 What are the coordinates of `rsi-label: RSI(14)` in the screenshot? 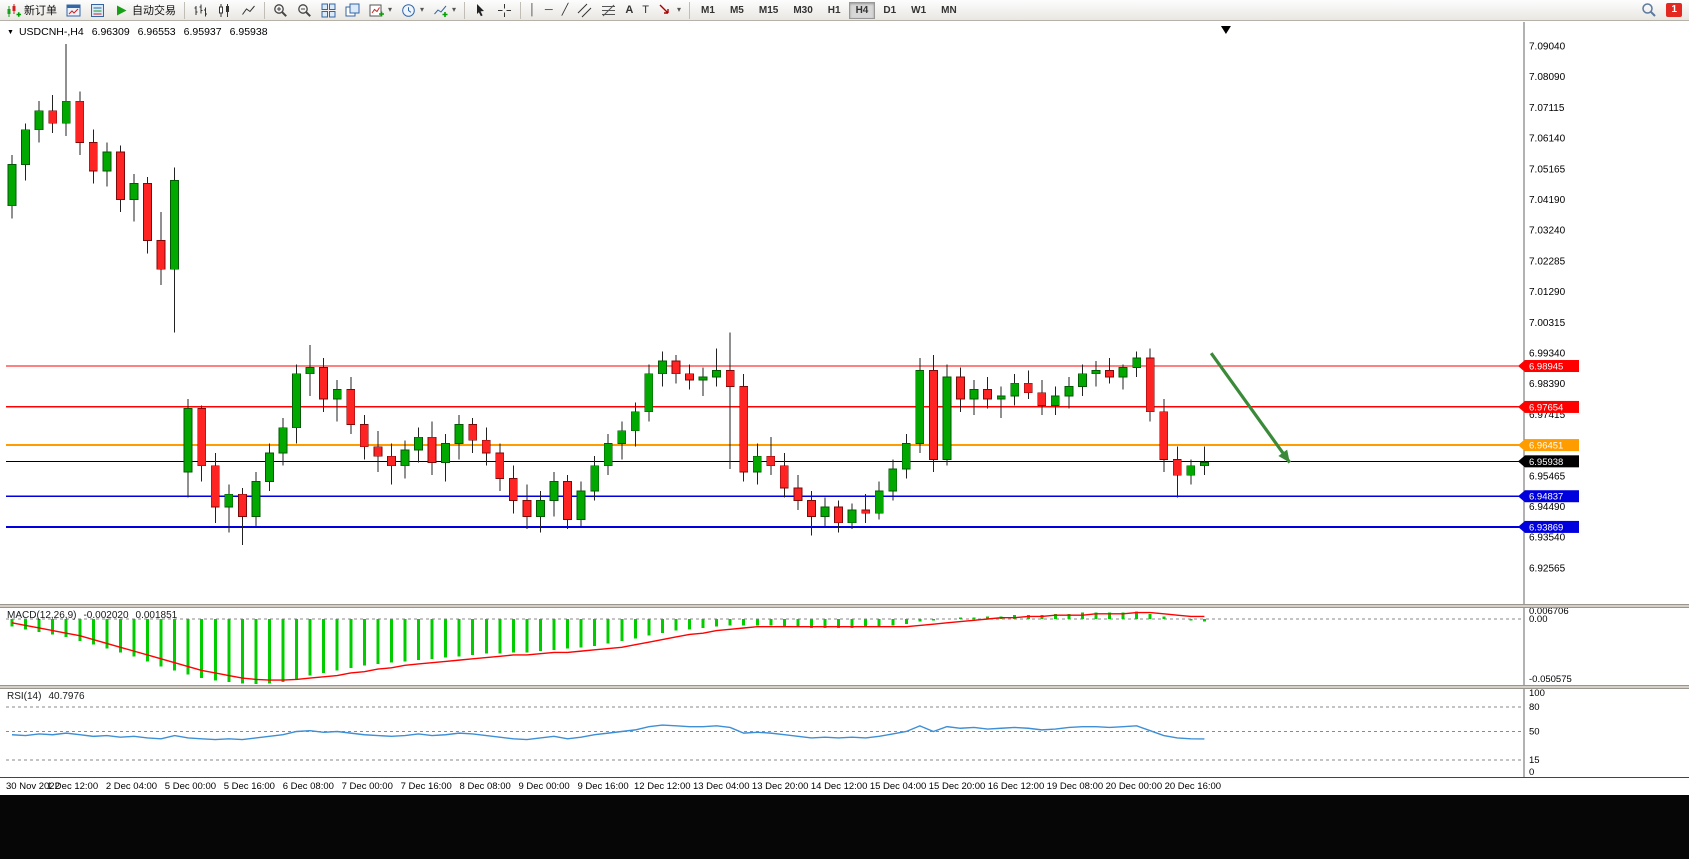 It's located at (24, 696).